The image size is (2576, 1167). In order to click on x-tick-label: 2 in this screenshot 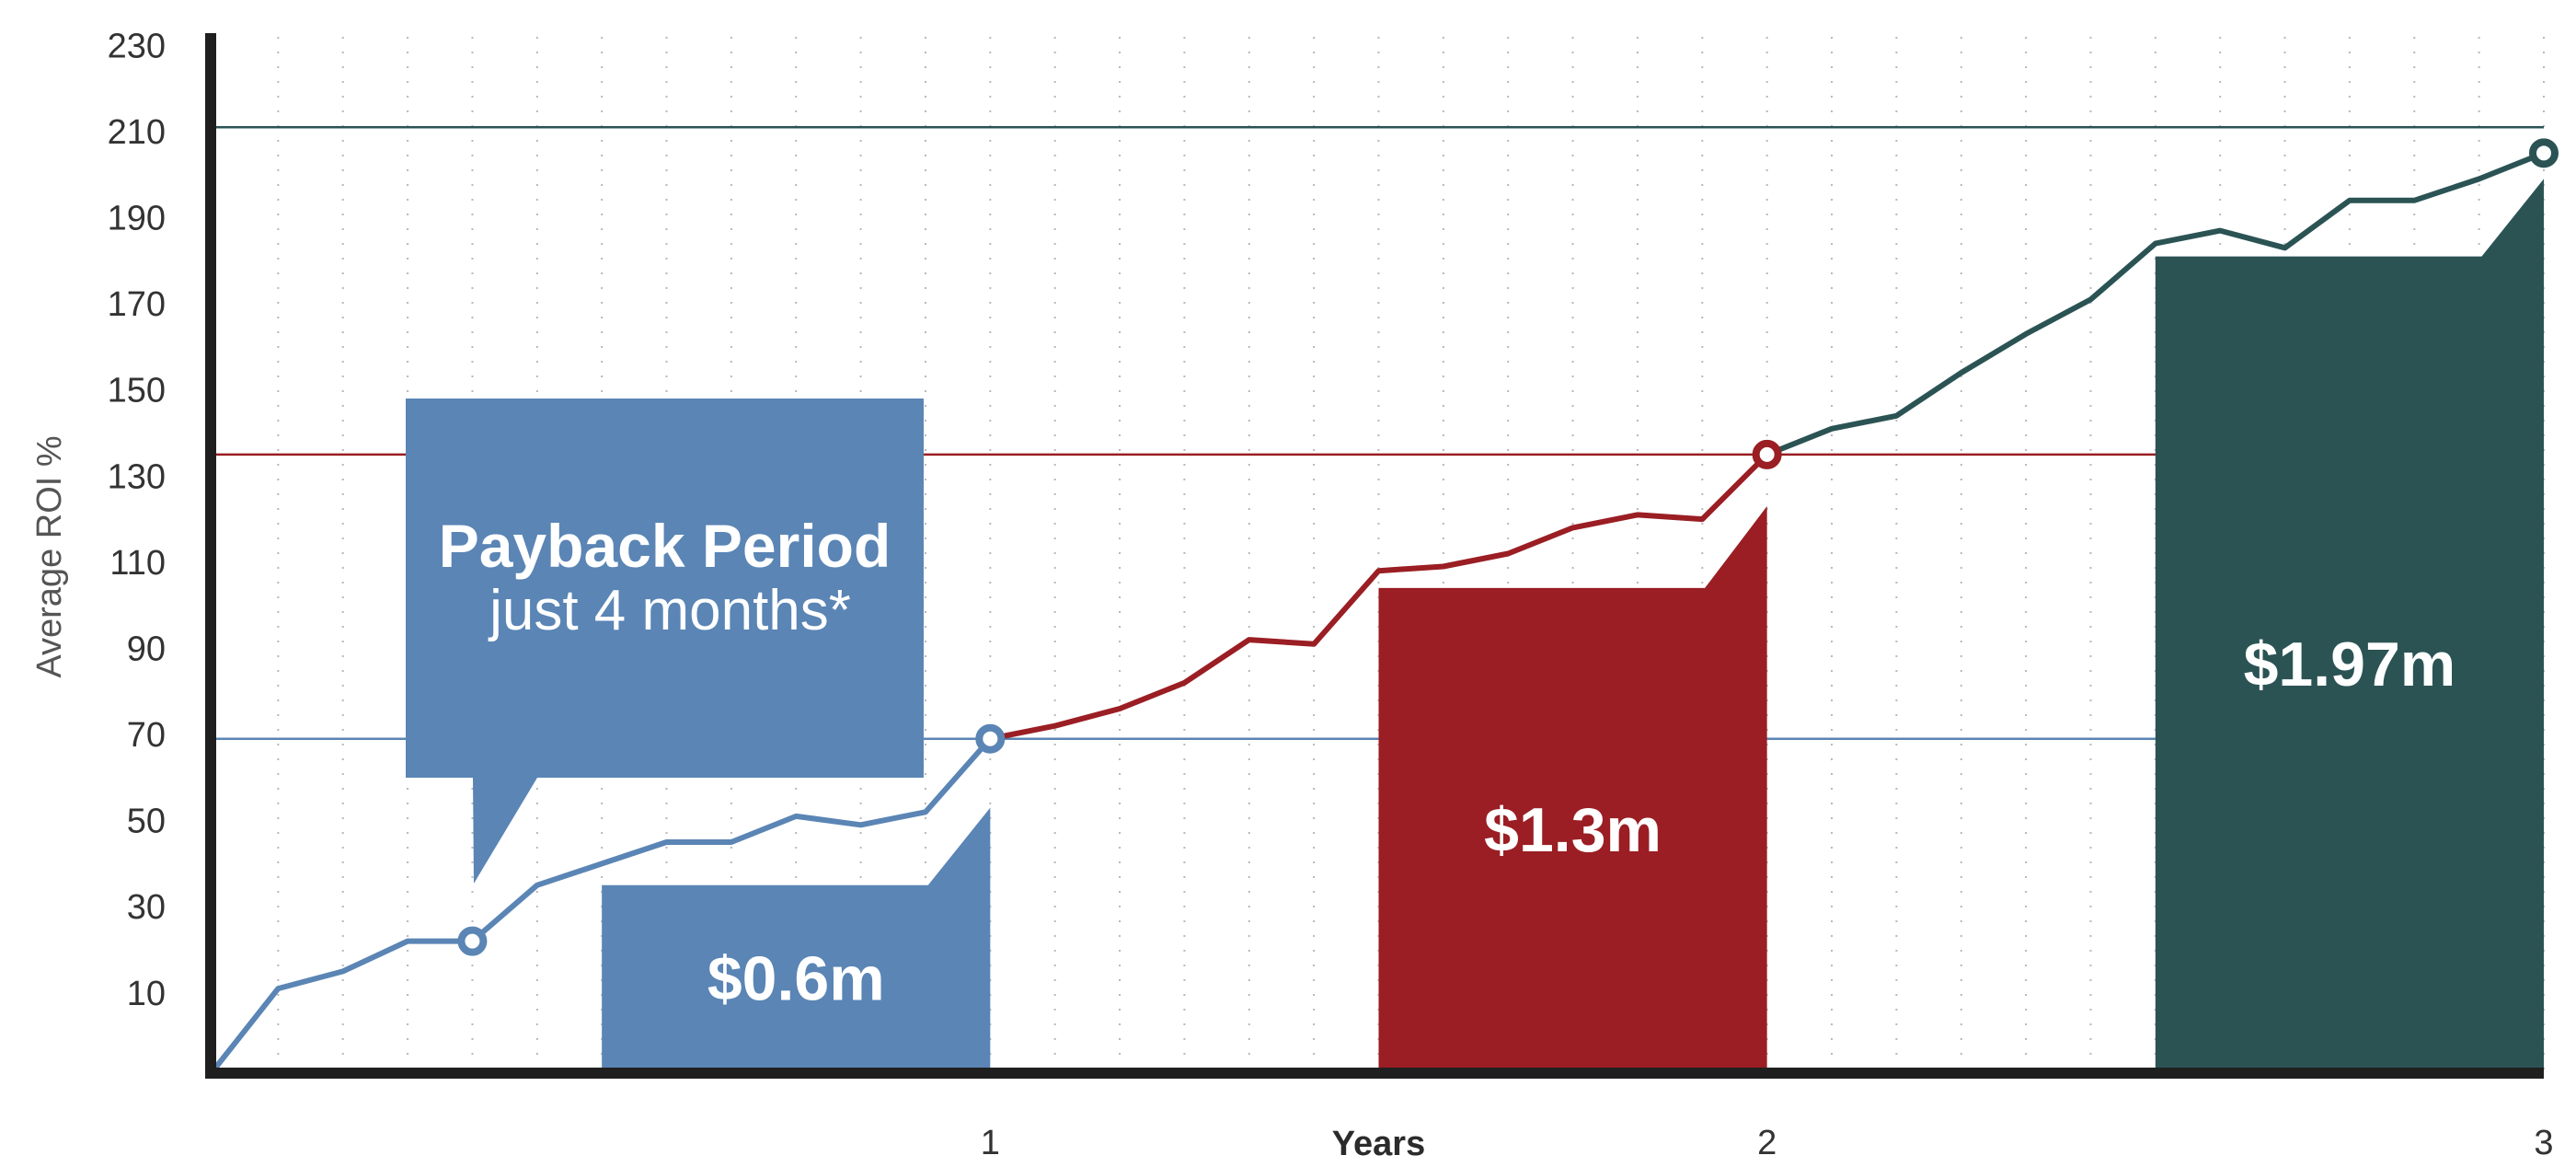, I will do `click(1767, 1143)`.